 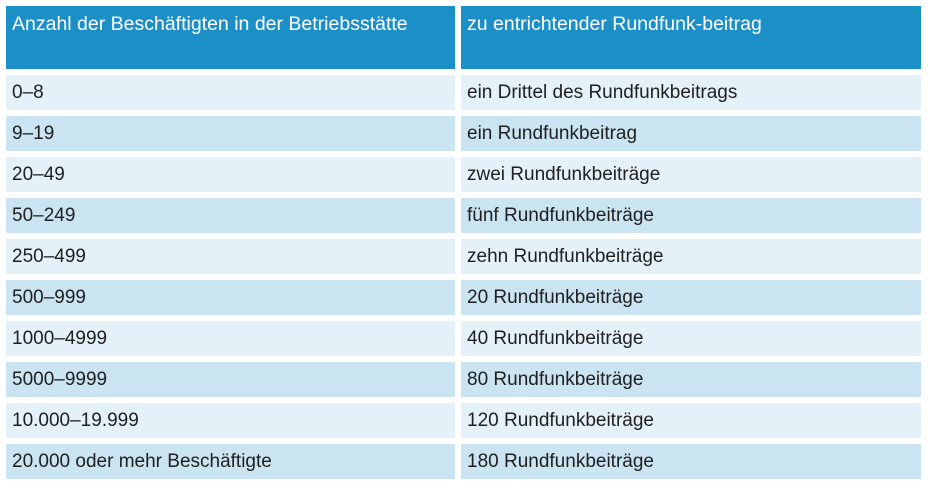 I want to click on employee-range-cell: 5000–9999, so click(x=230, y=379).